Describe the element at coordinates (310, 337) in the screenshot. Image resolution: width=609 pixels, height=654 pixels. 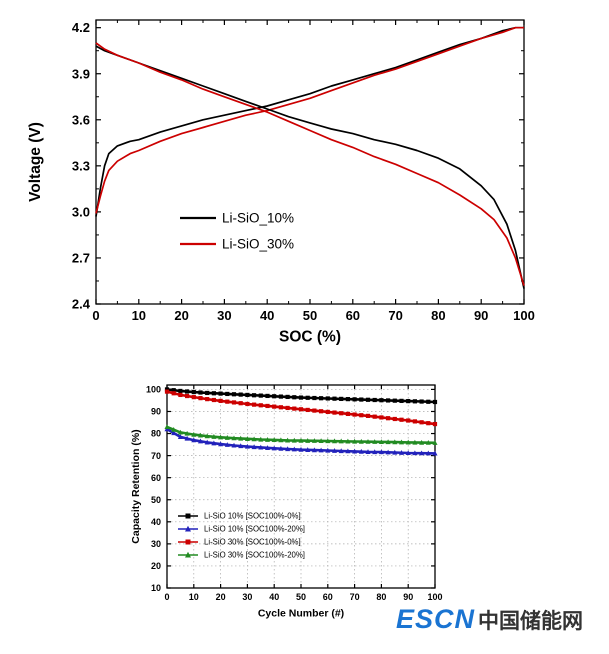
I see `x-axis-title: SOC (%)` at that location.